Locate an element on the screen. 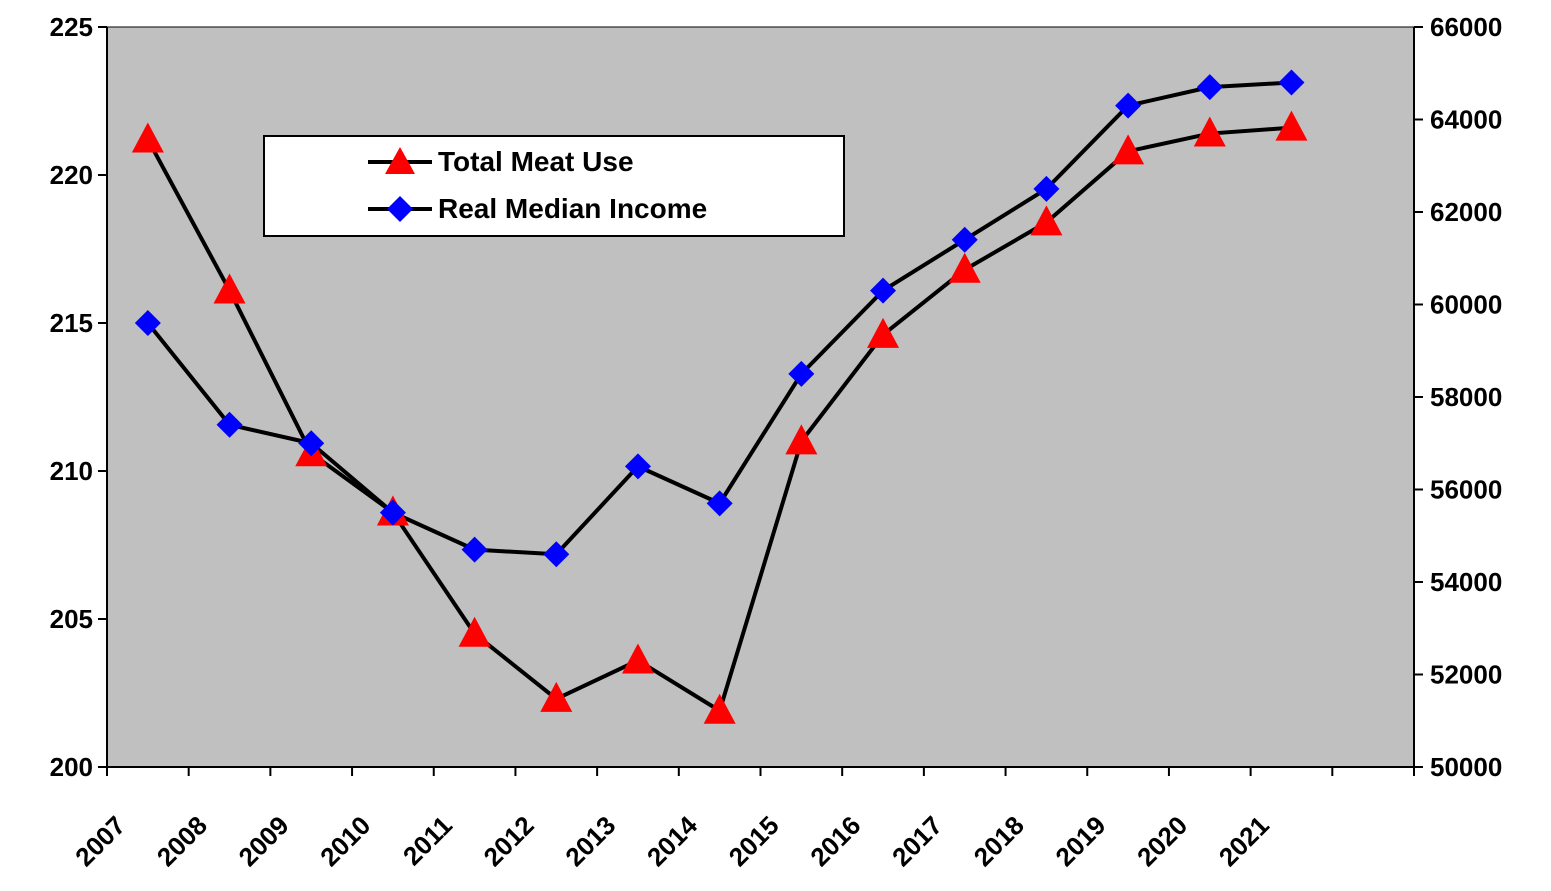 The image size is (1551, 891). x-tick-label: 2016 is located at coordinates (835, 841).